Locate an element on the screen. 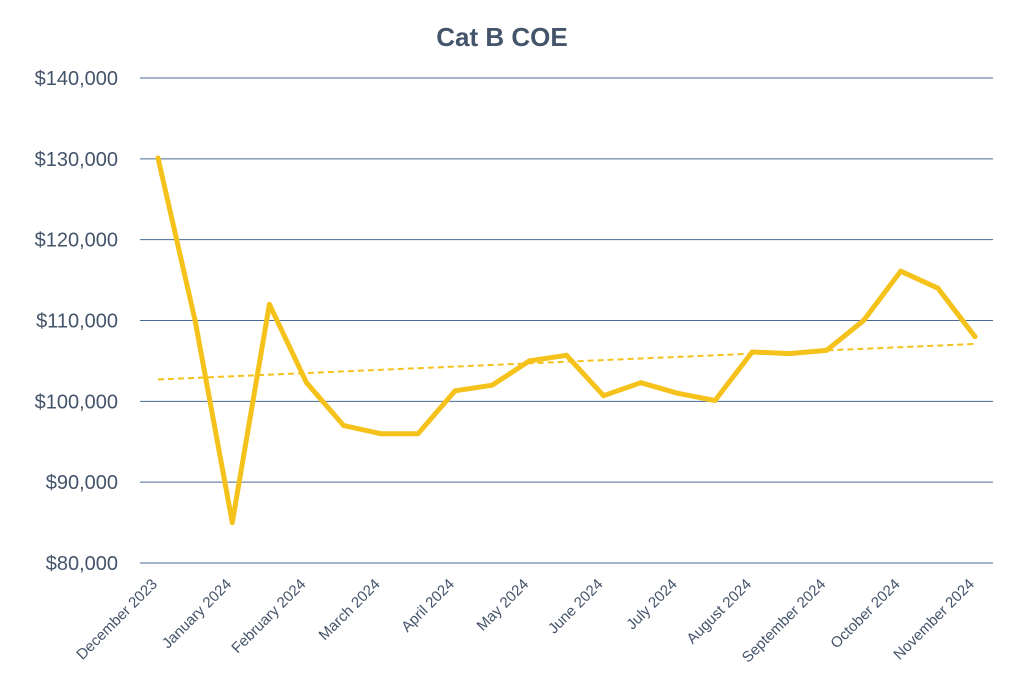  y-tick-label: $110,000 is located at coordinates (77, 322).